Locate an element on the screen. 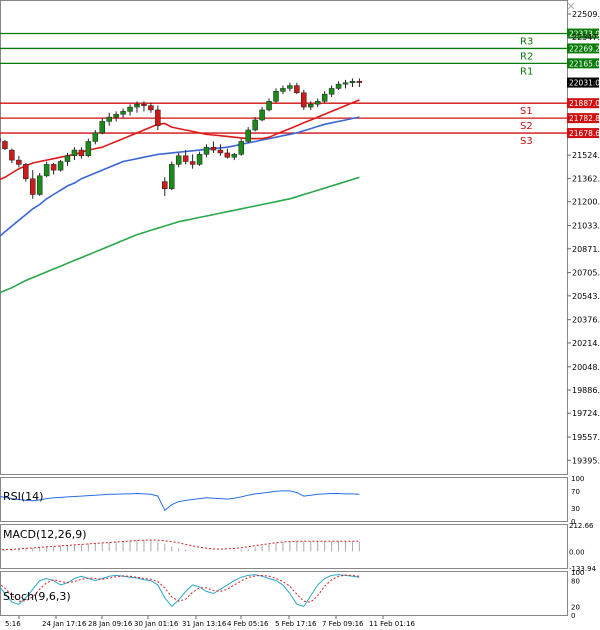 The width and height of the screenshot is (600, 630). rsi-label: RSI(14) is located at coordinates (23, 496).